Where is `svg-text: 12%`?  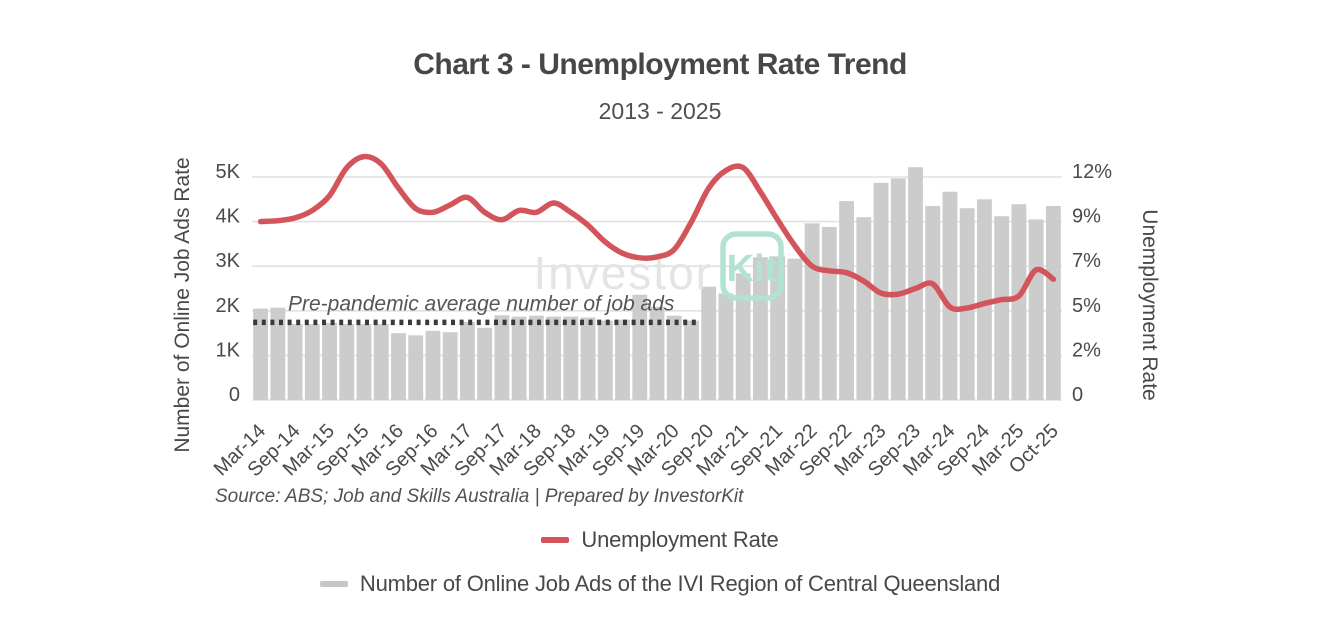
svg-text: 12% is located at coordinates (1092, 172).